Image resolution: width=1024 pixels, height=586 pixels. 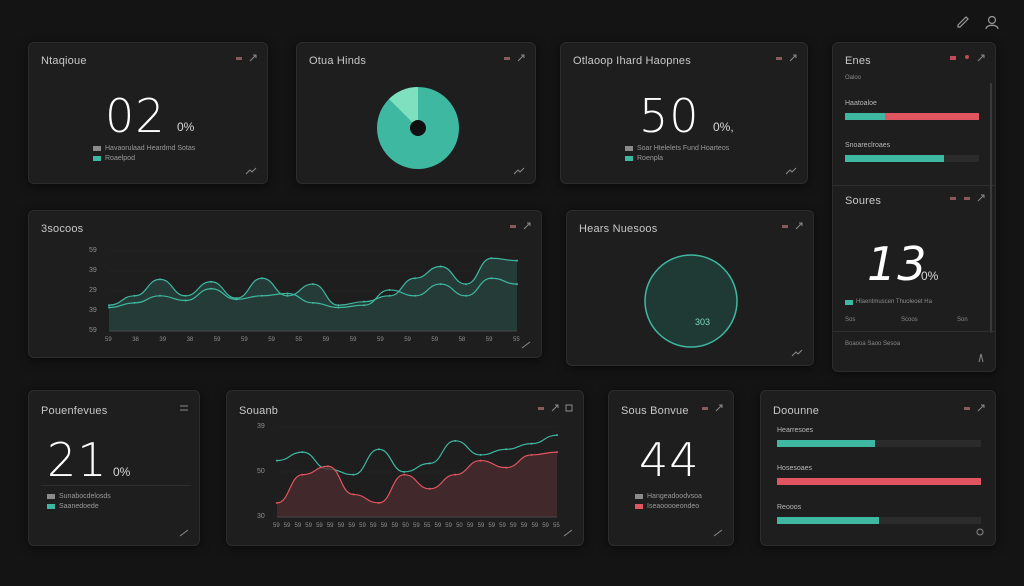 What do you see at coordinates (150, 148) in the screenshot?
I see `legend-label: Havaorulaad Heardmd Sotas` at bounding box center [150, 148].